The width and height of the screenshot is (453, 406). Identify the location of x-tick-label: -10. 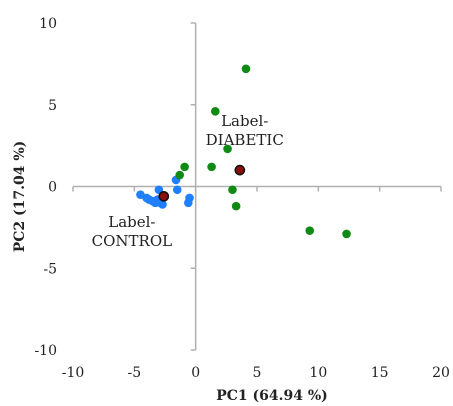
(73, 373).